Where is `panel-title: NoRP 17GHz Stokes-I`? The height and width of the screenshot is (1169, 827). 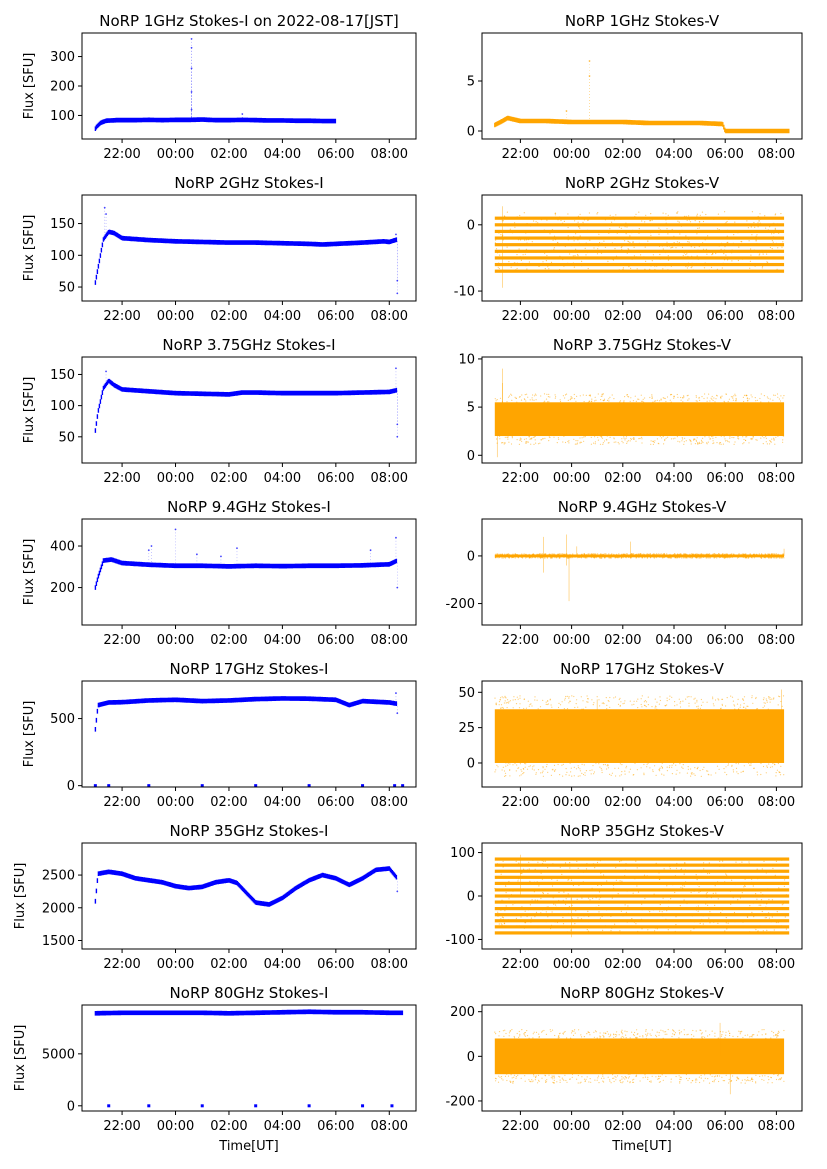
panel-title: NoRP 17GHz Stokes-I is located at coordinates (249, 669).